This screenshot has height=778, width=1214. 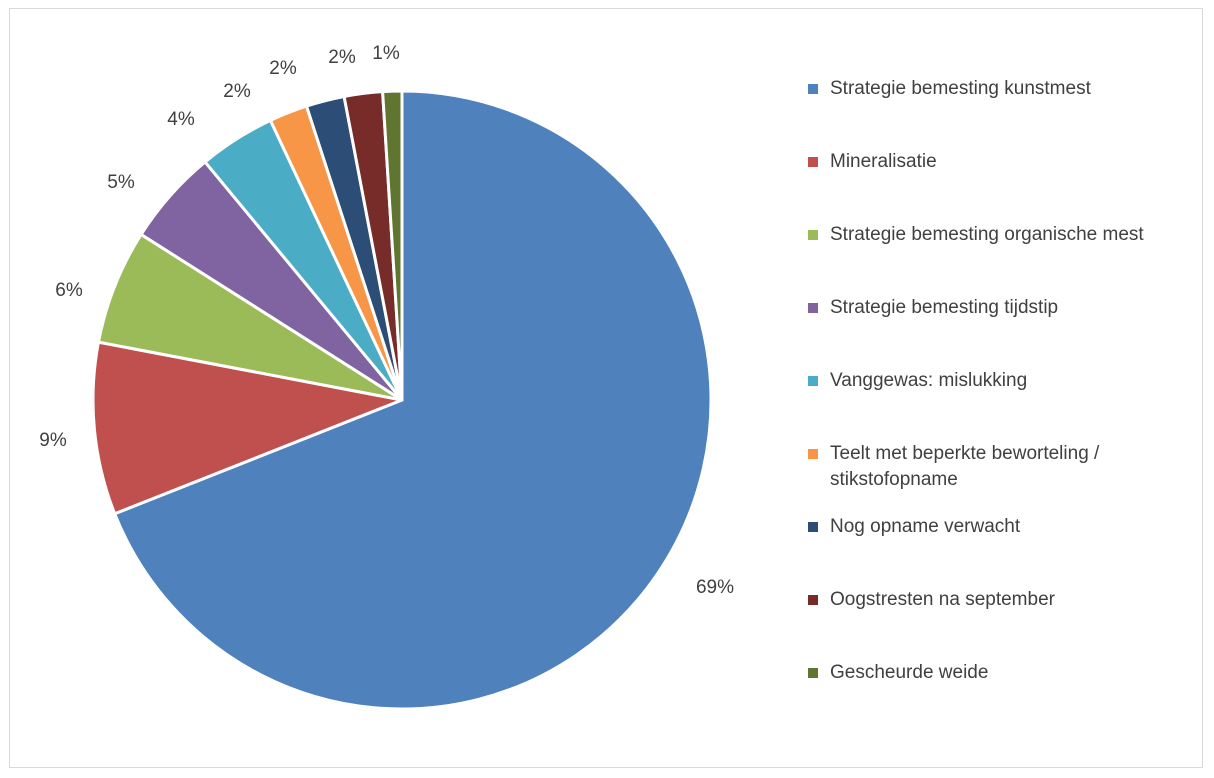 I want to click on legend-label: Nog opname verwacht, so click(x=925, y=526).